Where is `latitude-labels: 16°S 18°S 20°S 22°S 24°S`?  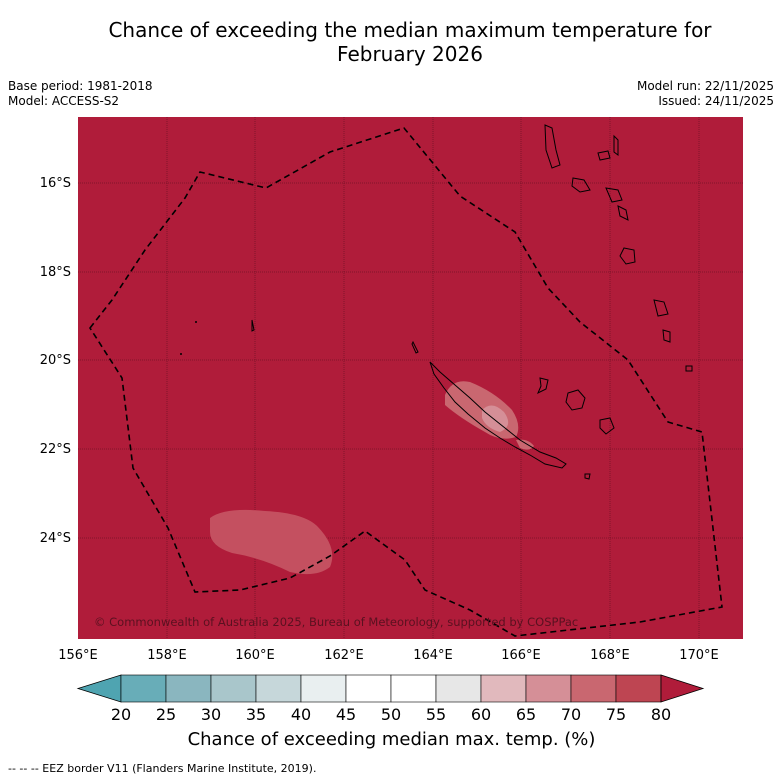 latitude-labels: 16°S 18°S 20°S 22°S 24°S is located at coordinates (55, 361).